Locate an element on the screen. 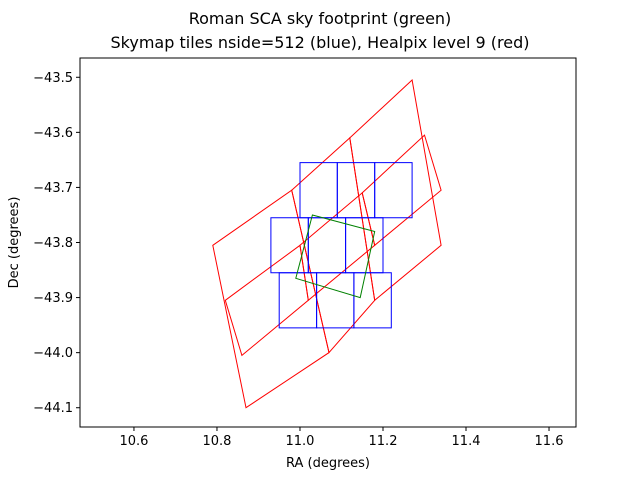  x-tick-label-0: 10.6 is located at coordinates (133, 441).